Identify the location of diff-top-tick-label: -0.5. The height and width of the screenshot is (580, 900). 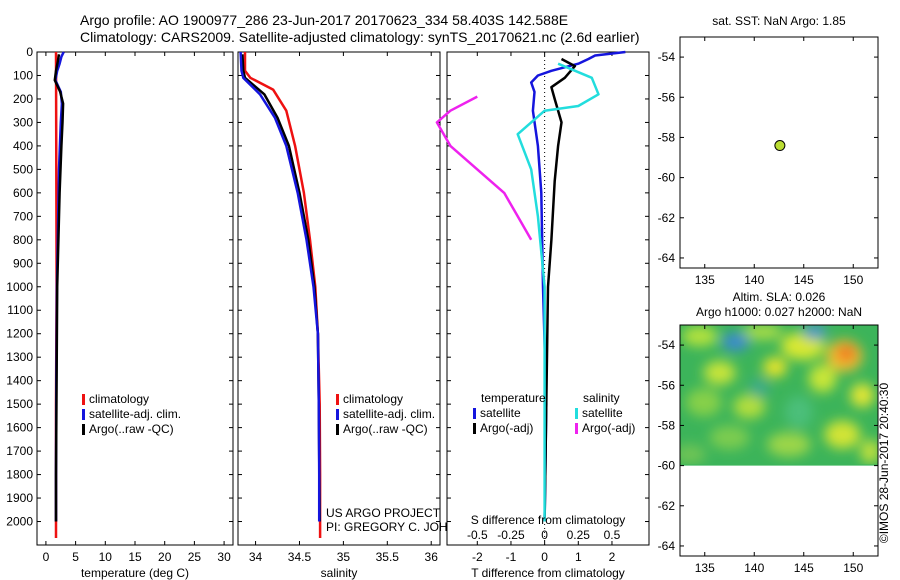
(477, 535).